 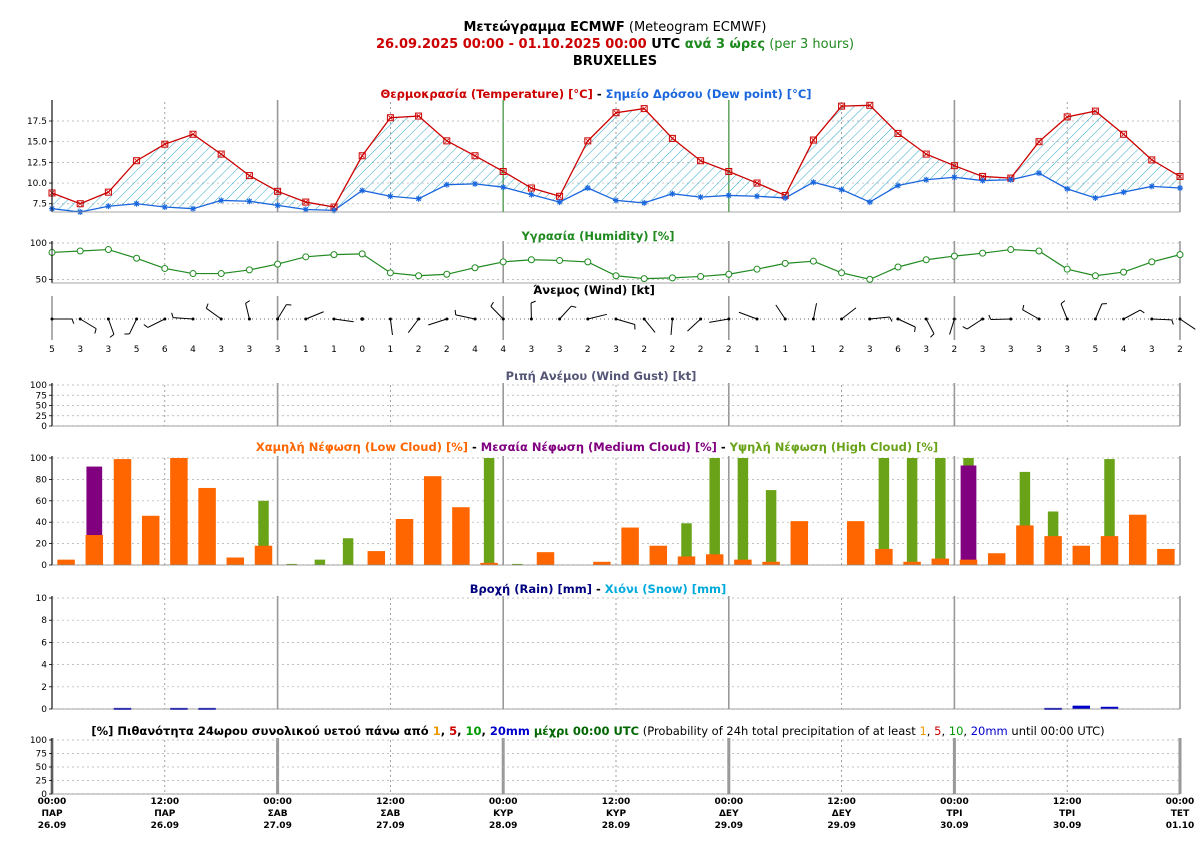 What do you see at coordinates (709, 94) in the screenshot?
I see `dew-title: Σημείο Δρόσου (Dew point) [°C]` at bounding box center [709, 94].